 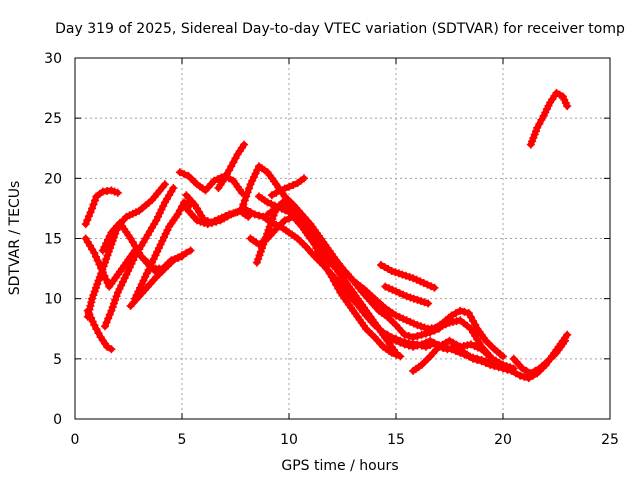 What do you see at coordinates (610, 440) in the screenshot?
I see `x-tick-label: 25` at bounding box center [610, 440].